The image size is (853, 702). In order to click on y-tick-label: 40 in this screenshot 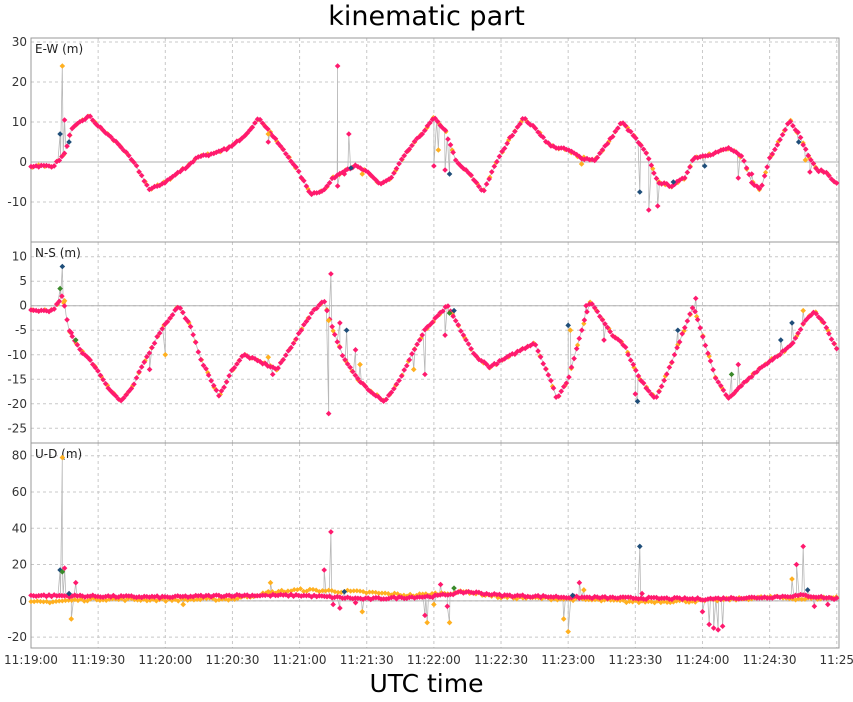, I will do `click(19, 528)`.